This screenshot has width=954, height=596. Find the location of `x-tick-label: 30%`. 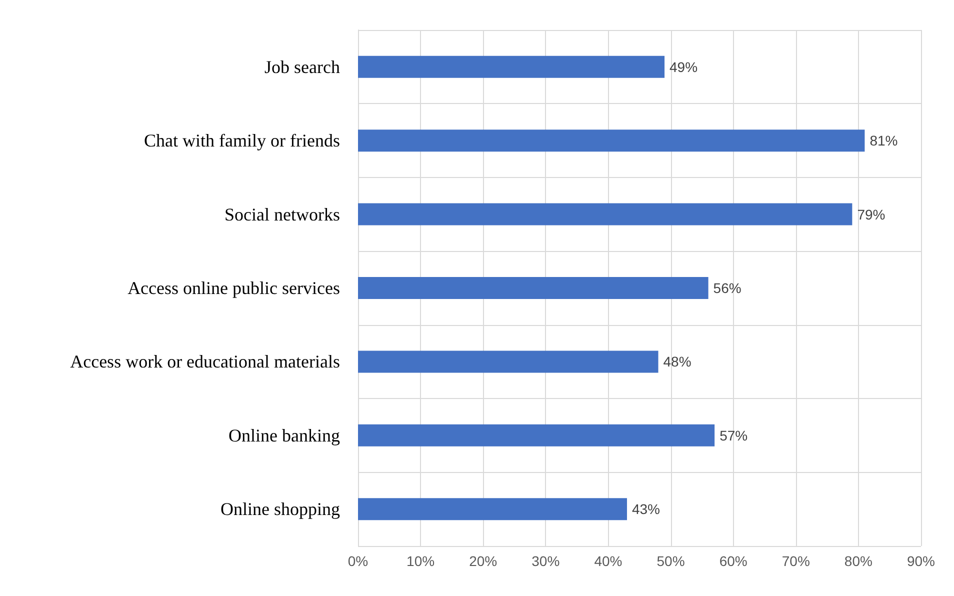

x-tick-label: 30% is located at coordinates (546, 561).